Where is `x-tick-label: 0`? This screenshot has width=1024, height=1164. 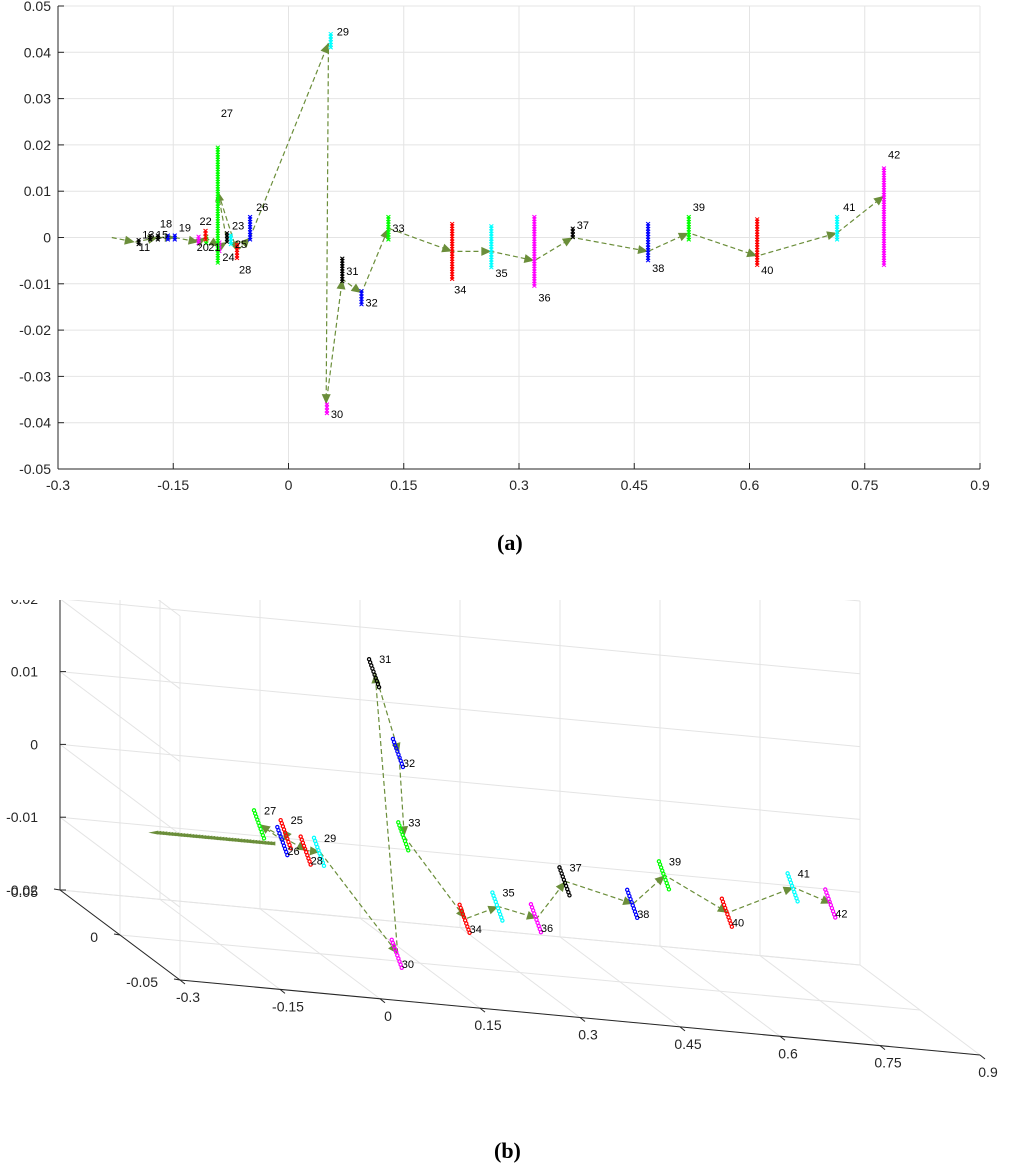 x-tick-label: 0 is located at coordinates (388, 1016).